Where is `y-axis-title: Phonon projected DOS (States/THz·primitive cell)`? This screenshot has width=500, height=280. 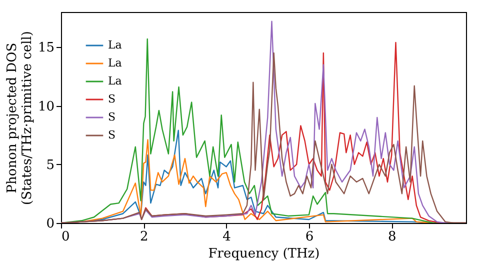 y-axis-title: Phonon projected DOS (States/THz·primitive cell) is located at coordinates (19, 118).